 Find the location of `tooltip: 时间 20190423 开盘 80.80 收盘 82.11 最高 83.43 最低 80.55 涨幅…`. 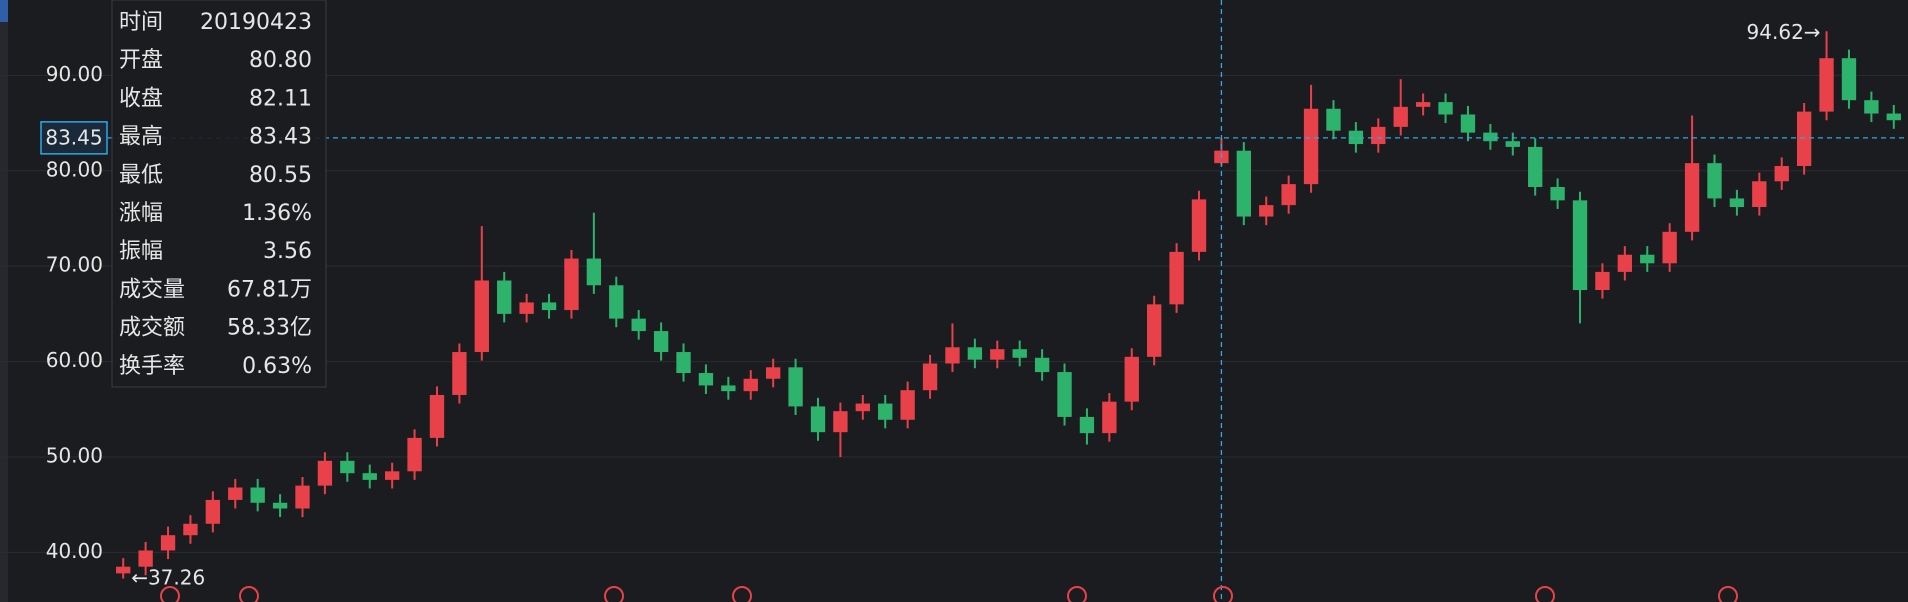

tooltip: 时间 20190423 开盘 80.80 收盘 82.11 最高 83.43 最低 80.55 涨幅… is located at coordinates (219, 194).